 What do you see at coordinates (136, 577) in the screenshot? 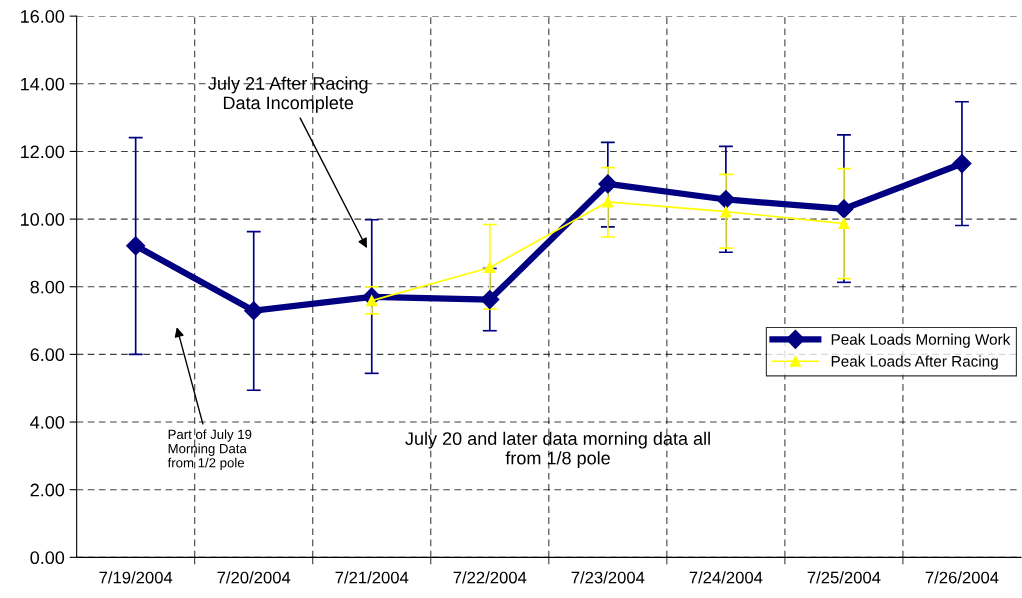
I see `x-tick-label: 7/19/2004` at bounding box center [136, 577].